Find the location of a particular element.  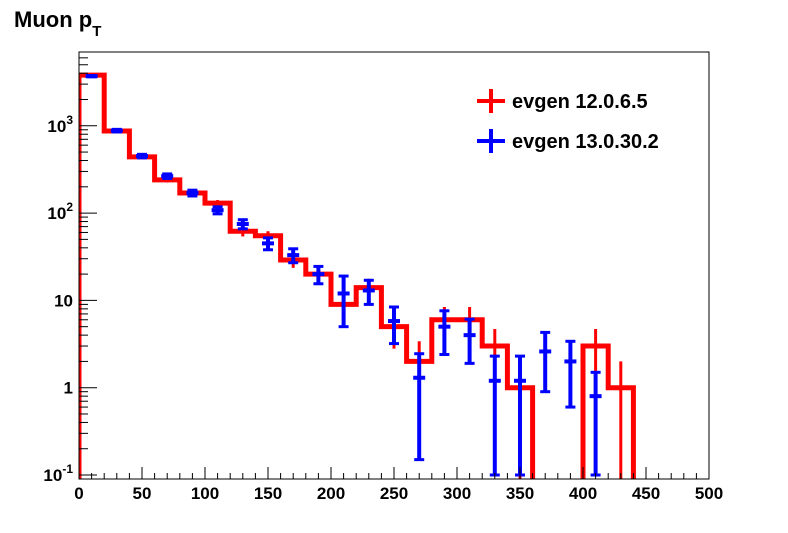

legend-label-series-1: evgen 12.0.6.5 is located at coordinates (580, 102).